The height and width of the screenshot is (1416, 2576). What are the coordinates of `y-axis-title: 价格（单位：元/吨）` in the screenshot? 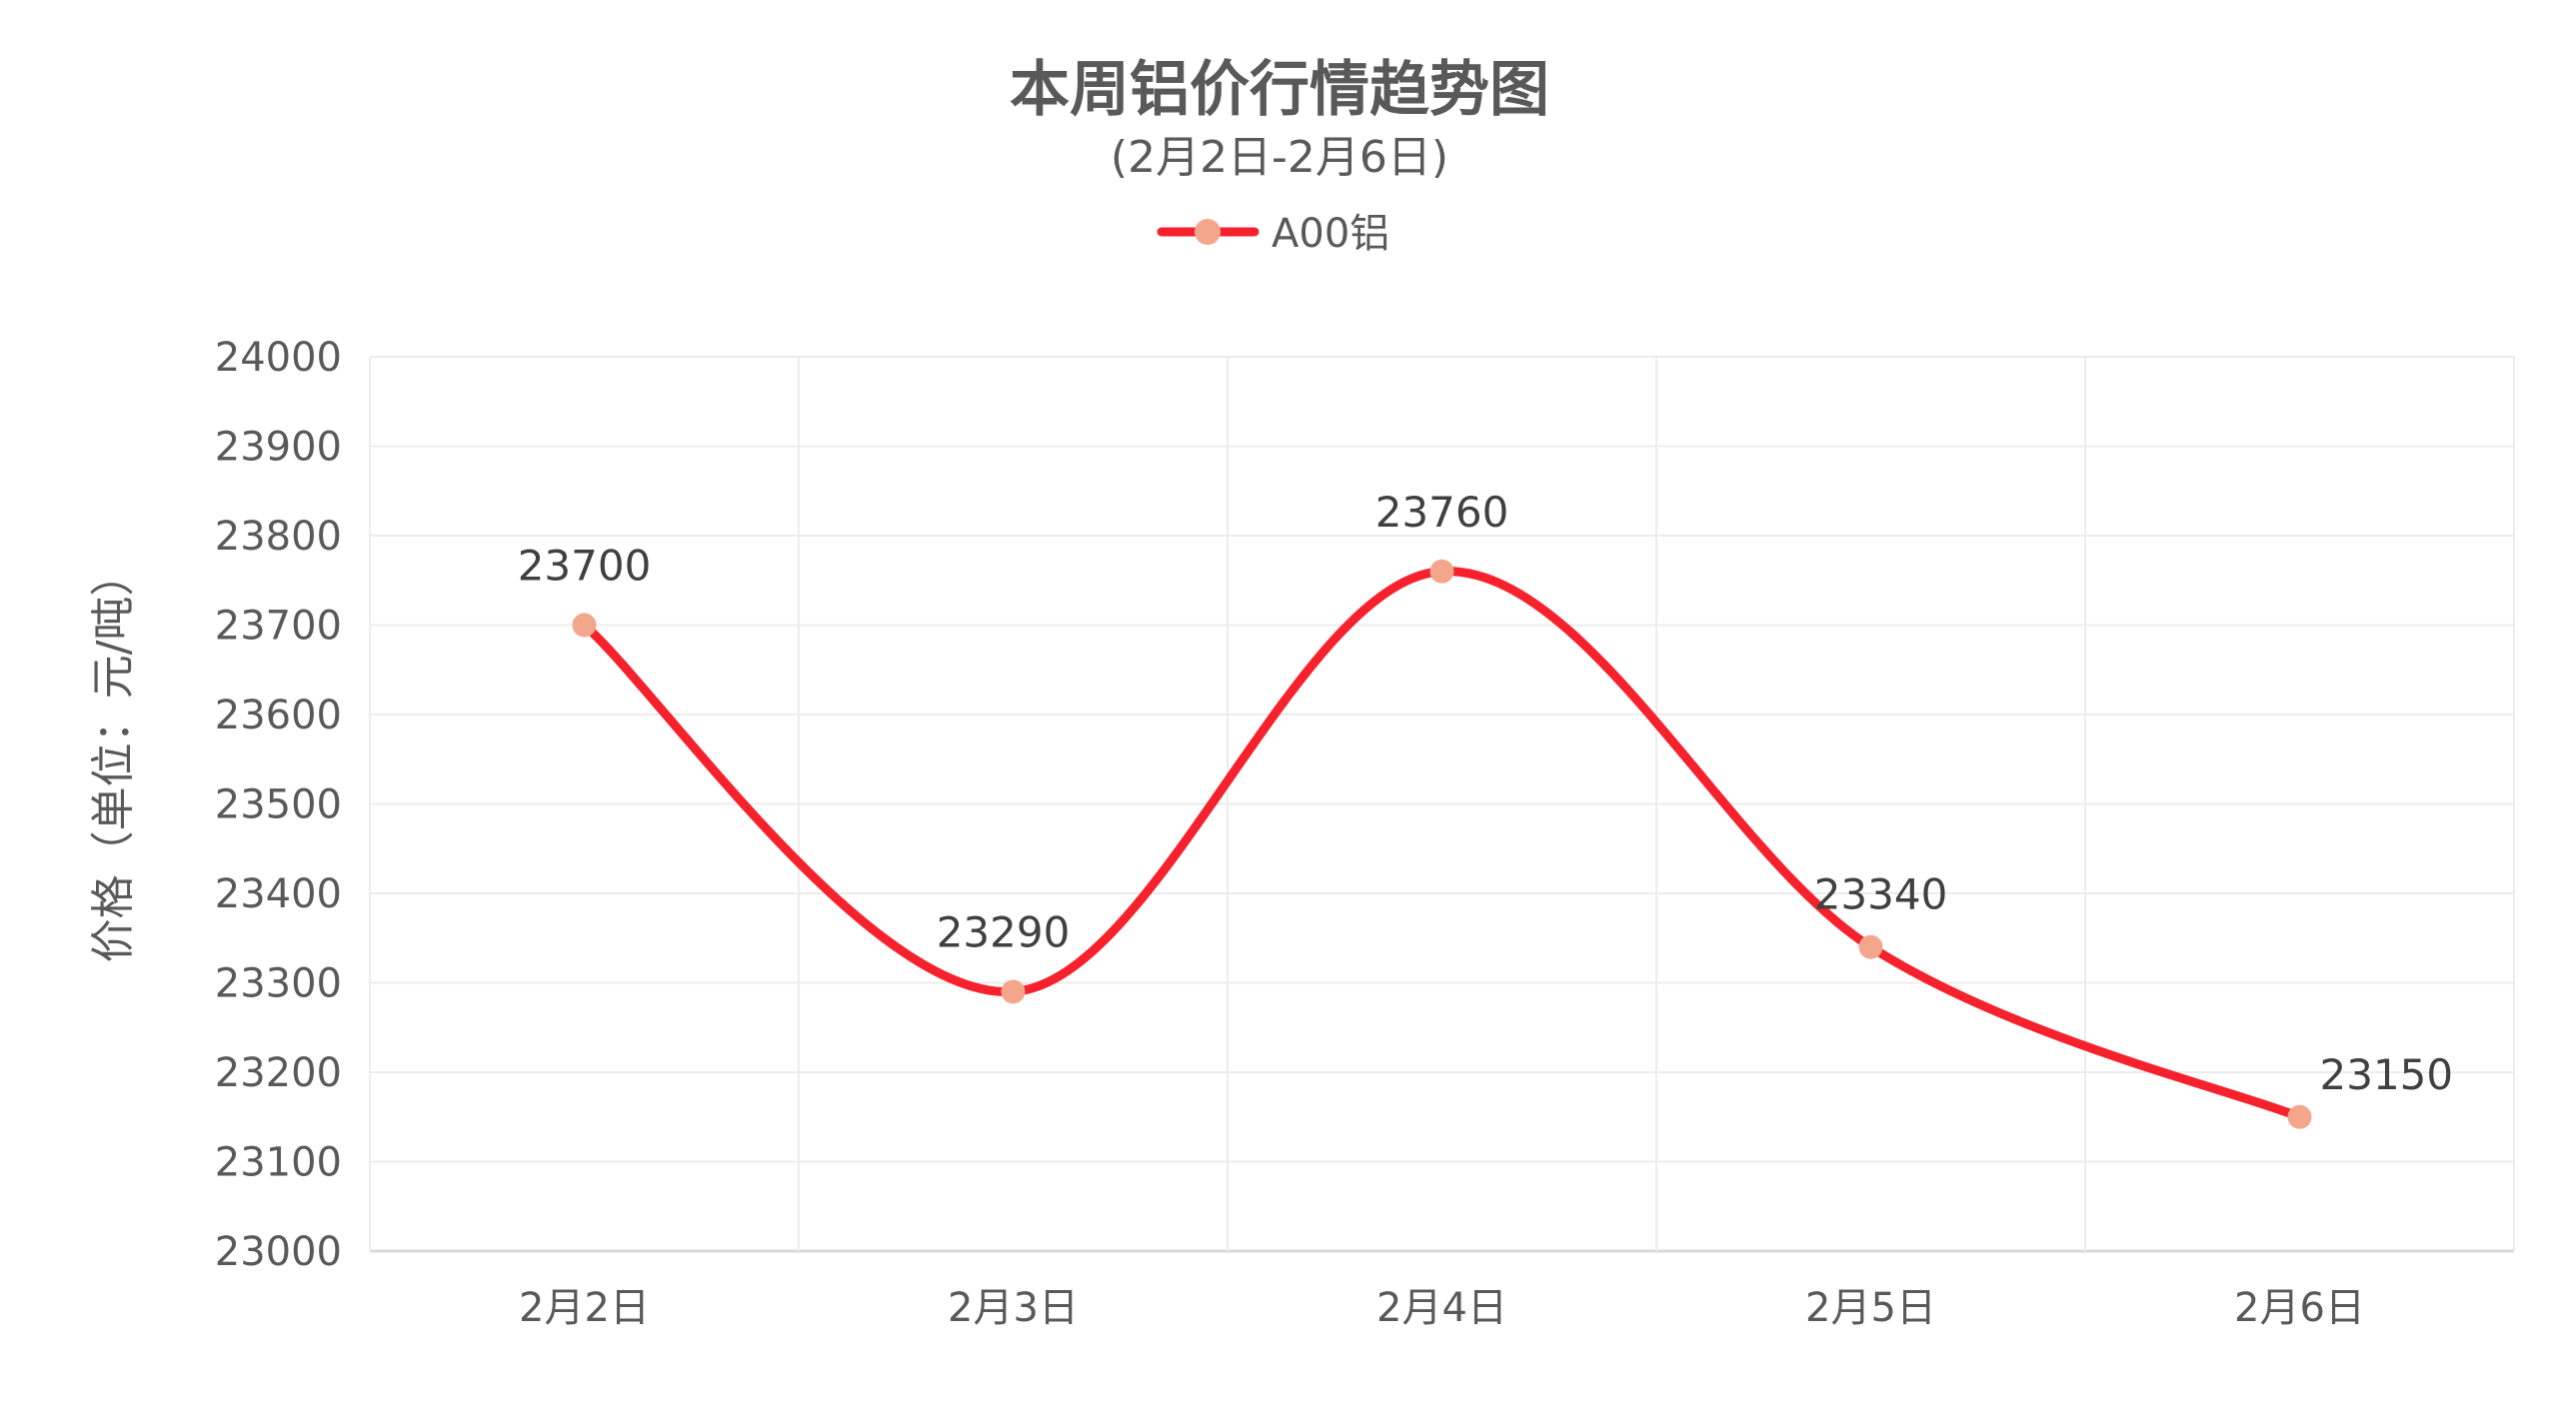 It's located at (114, 758).